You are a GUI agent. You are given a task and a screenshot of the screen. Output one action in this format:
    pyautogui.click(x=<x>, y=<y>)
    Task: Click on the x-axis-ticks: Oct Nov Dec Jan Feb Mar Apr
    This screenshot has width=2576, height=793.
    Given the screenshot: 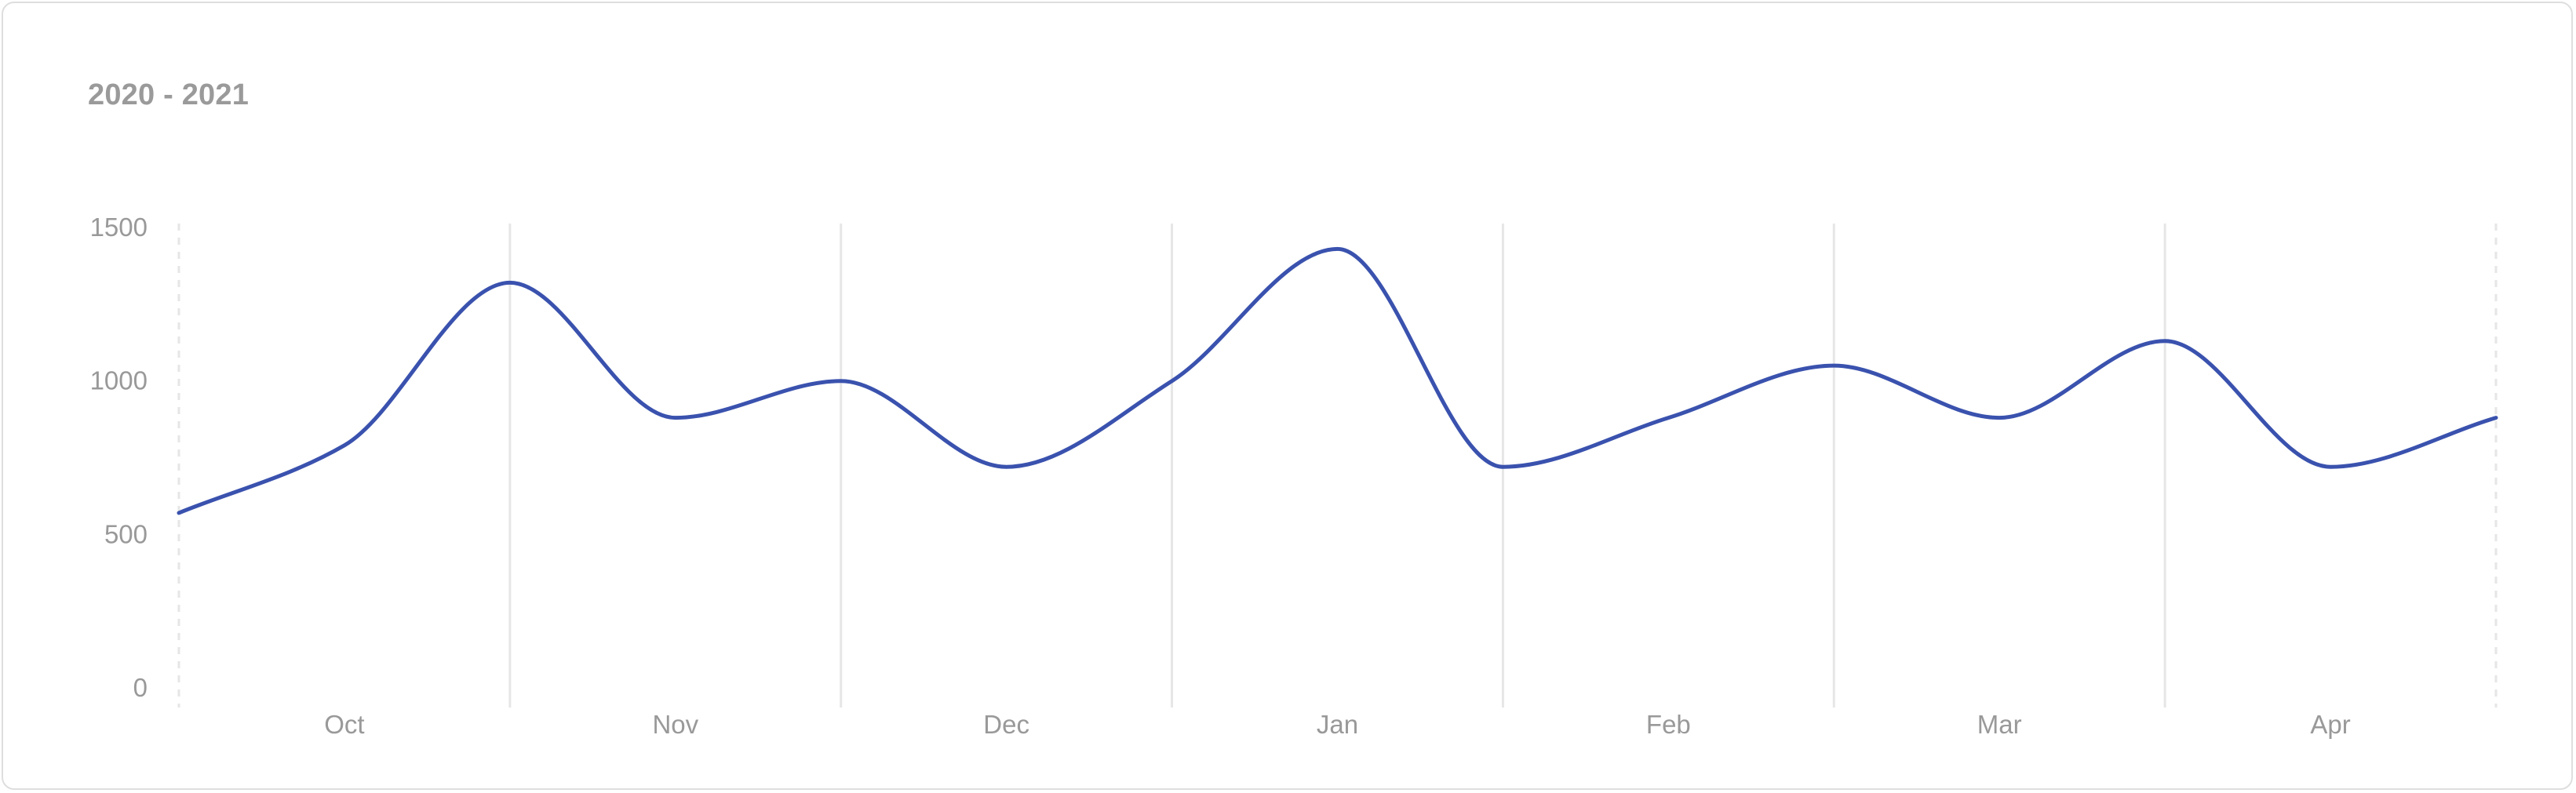 What is the action you would take?
    pyautogui.click(x=1337, y=724)
    